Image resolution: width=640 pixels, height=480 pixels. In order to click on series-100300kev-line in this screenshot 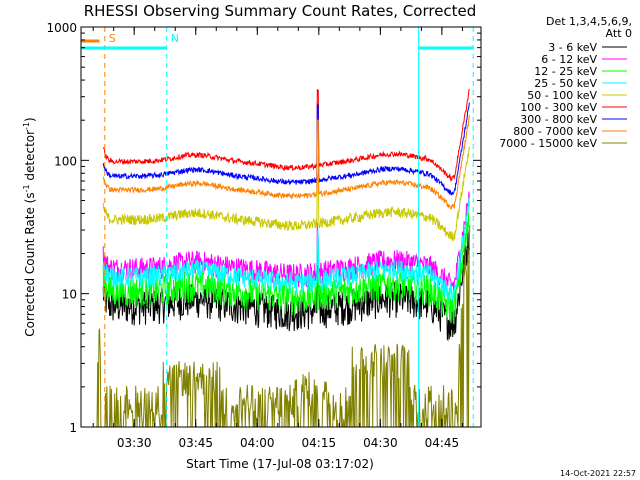, I will do `click(286, 135)`.